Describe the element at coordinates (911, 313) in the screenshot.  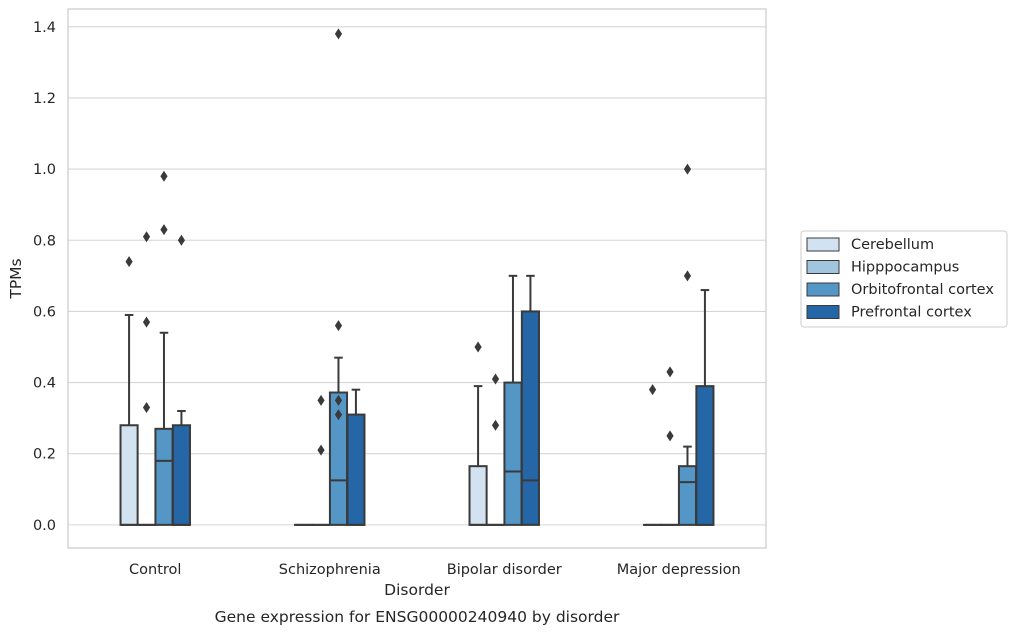
I see `legend-label: Prefrontal cortex` at that location.